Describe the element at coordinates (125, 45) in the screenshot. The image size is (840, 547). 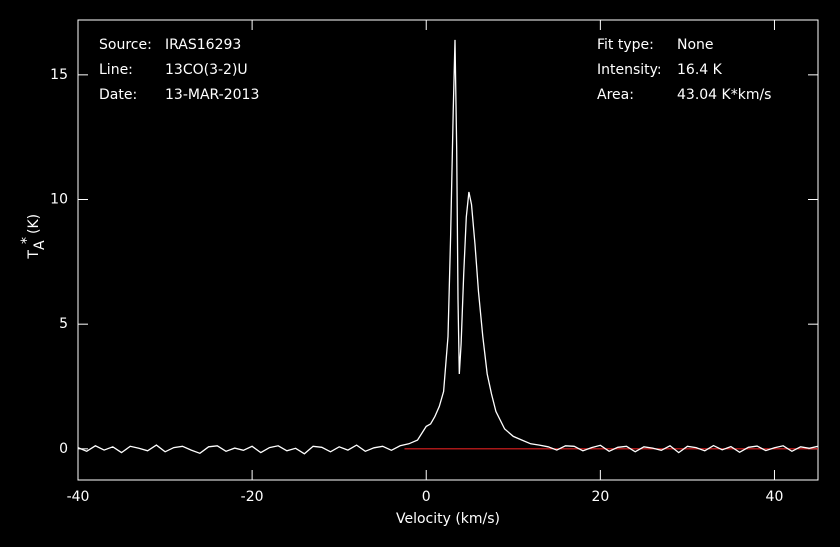
I see `info-label: Source:` at that location.